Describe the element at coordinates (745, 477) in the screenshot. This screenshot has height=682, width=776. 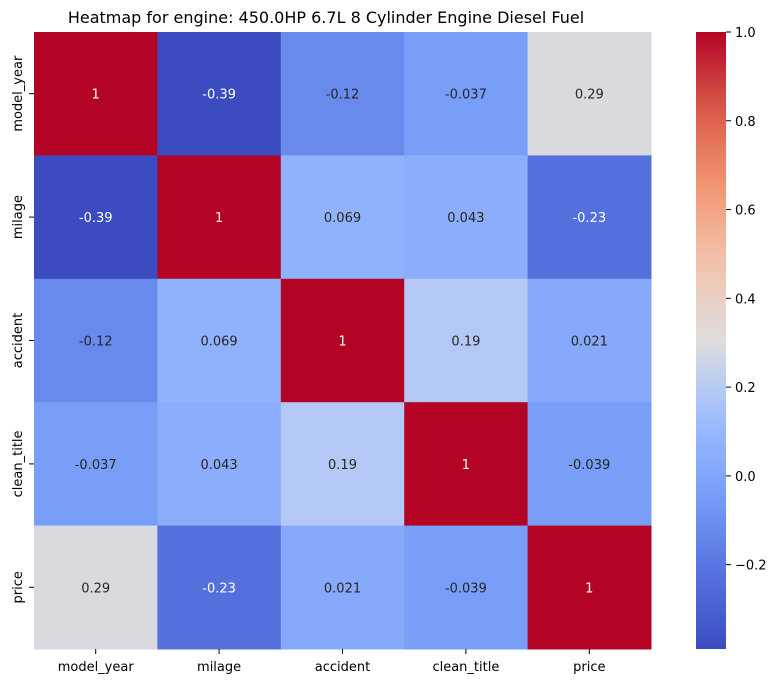
I see `colorbar-tick-label: 0.0` at that location.